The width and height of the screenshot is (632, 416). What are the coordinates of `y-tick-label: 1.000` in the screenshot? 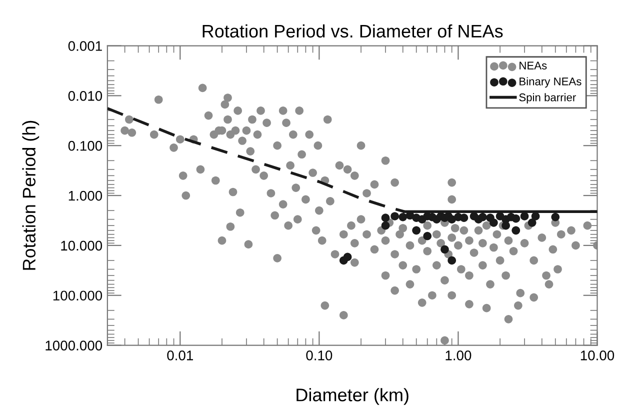 It's located at (85, 195).